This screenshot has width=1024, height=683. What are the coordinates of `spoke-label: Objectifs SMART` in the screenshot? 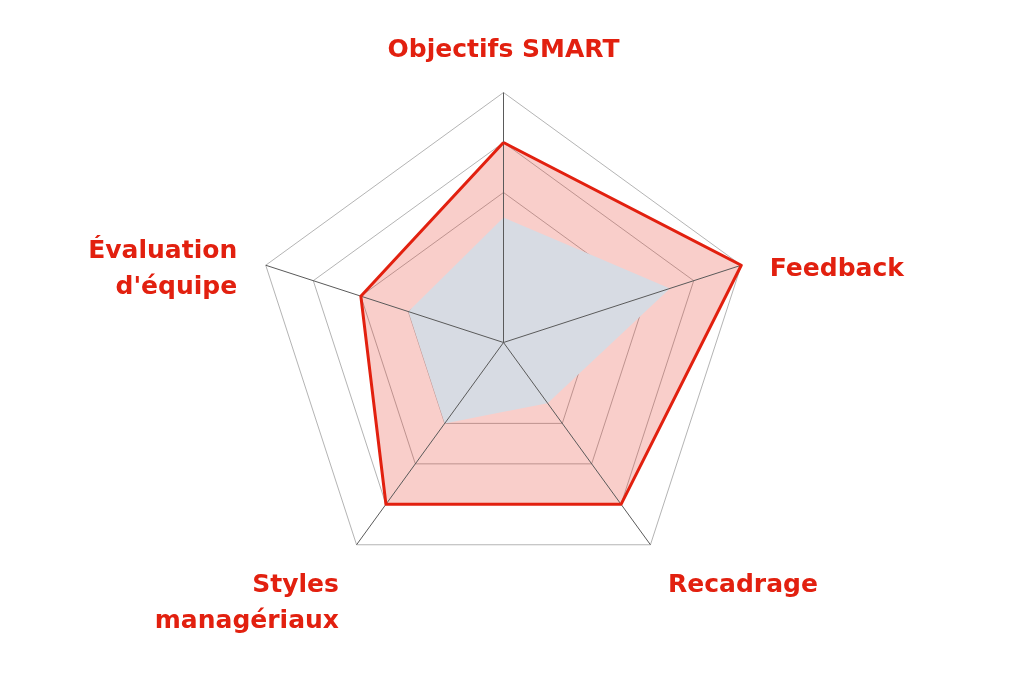 It's located at (503, 48).